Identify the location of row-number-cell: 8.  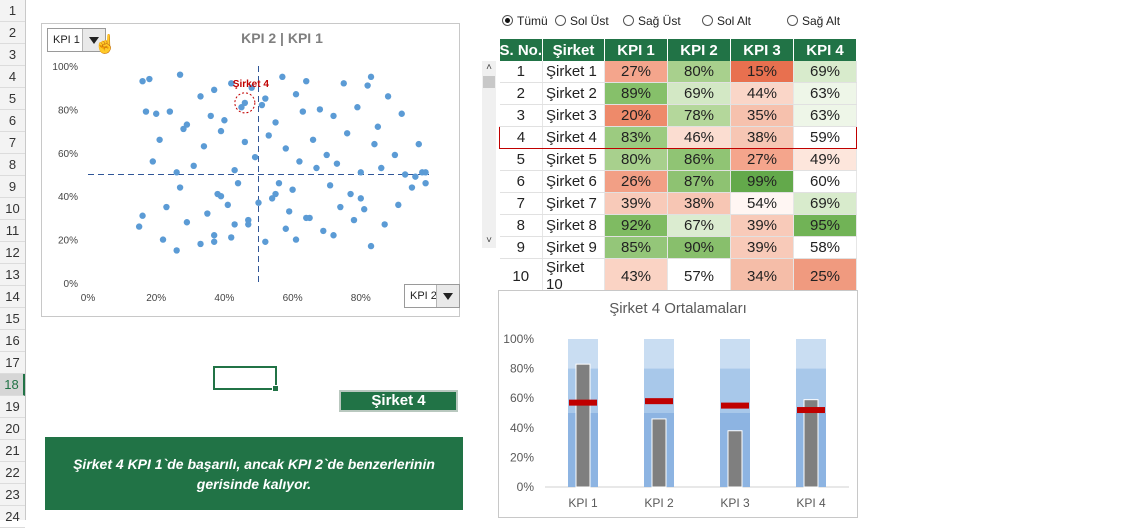
(521, 225).